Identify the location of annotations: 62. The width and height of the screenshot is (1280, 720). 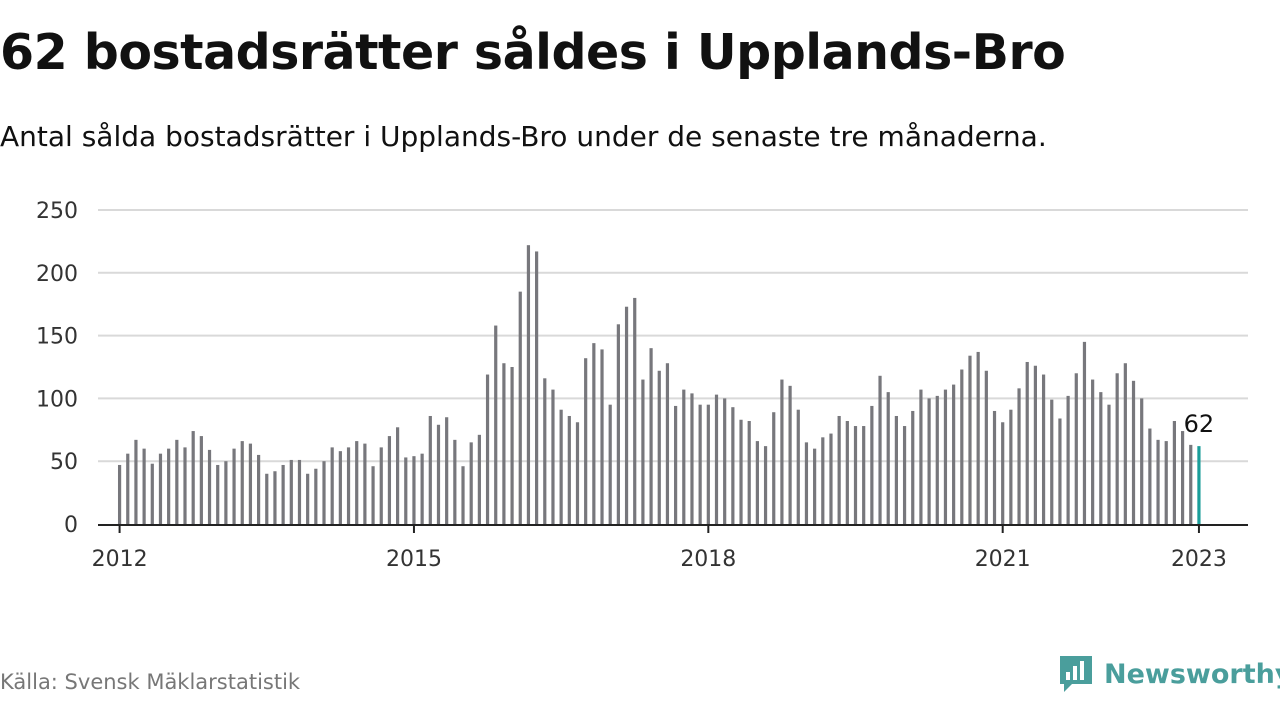
(1199, 424).